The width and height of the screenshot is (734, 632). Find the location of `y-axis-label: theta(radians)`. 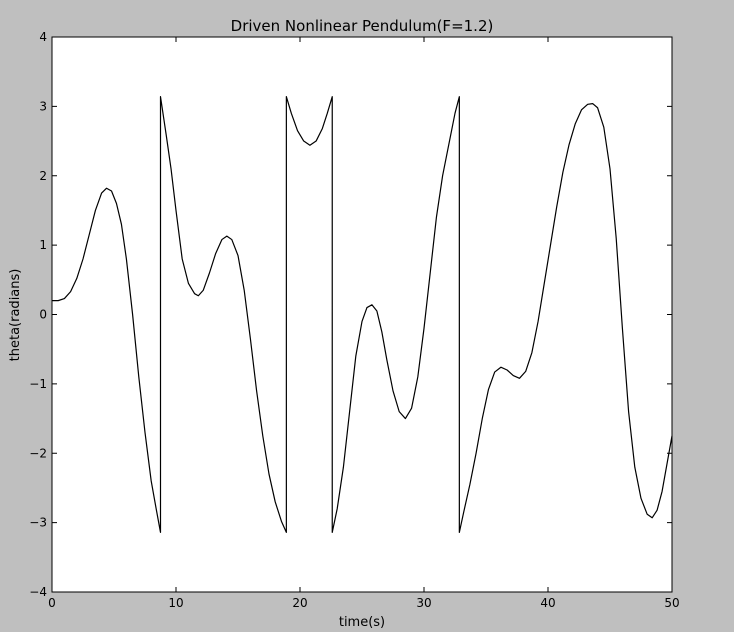

y-axis-label: theta(radians) is located at coordinates (15, 315).